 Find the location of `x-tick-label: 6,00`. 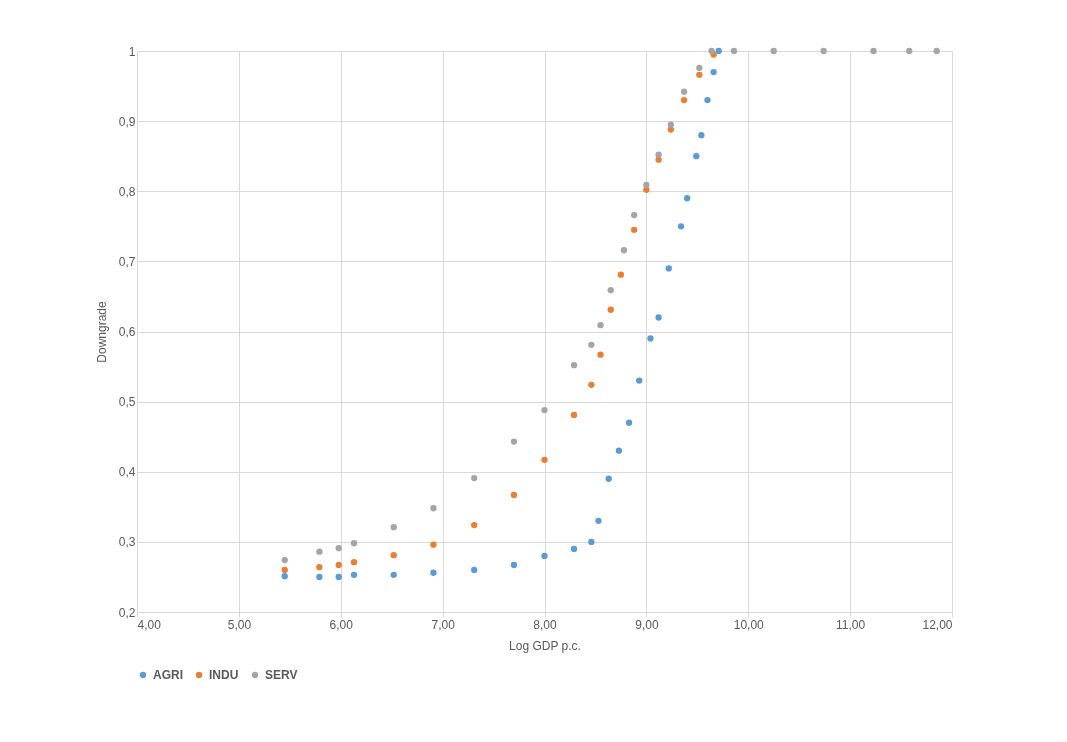

x-tick-label: 6,00 is located at coordinates (341, 624).